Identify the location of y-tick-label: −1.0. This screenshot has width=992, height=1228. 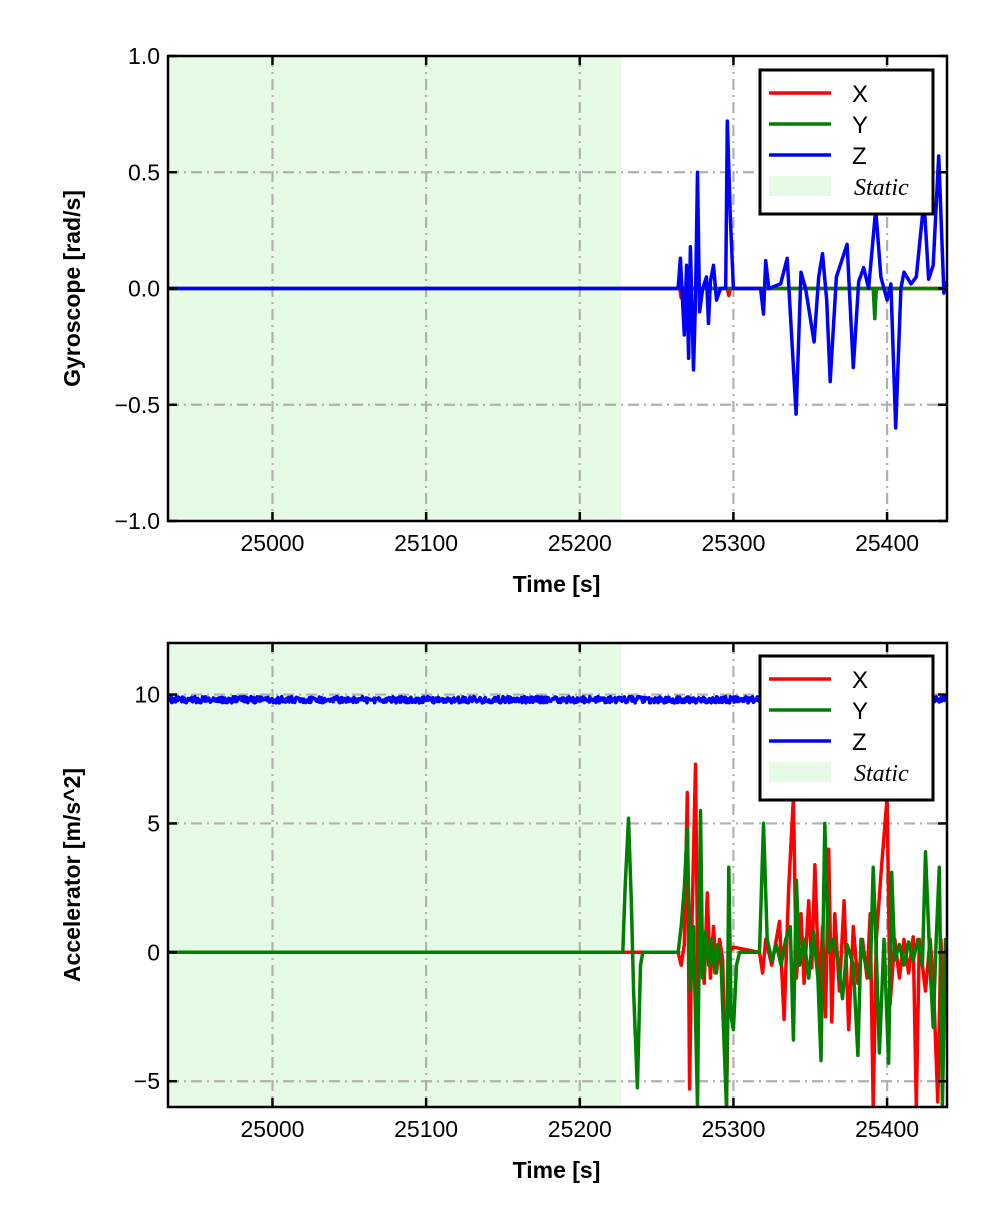
(137, 521).